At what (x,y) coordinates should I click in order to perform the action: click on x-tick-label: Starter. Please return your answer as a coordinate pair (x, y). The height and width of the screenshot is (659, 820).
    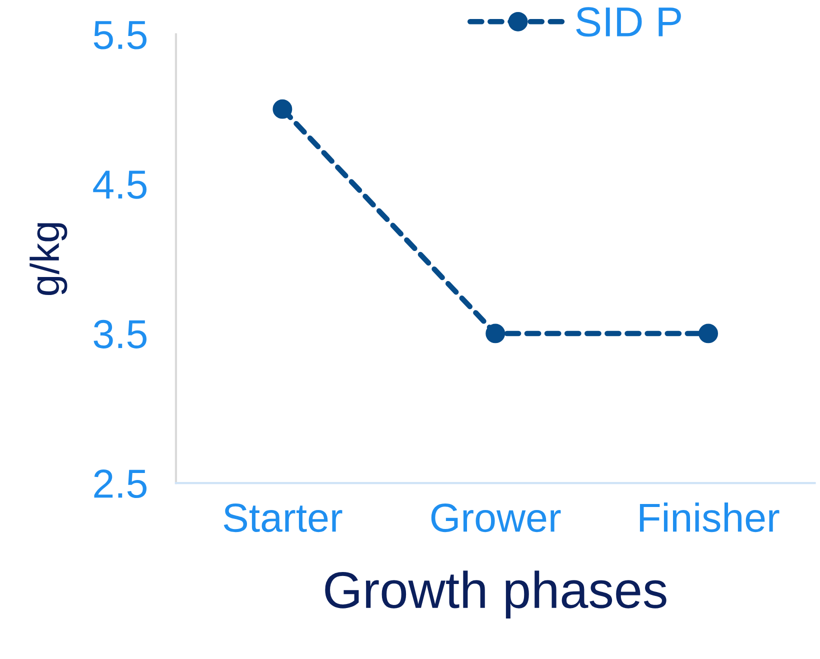
    Looking at the image, I should click on (283, 518).